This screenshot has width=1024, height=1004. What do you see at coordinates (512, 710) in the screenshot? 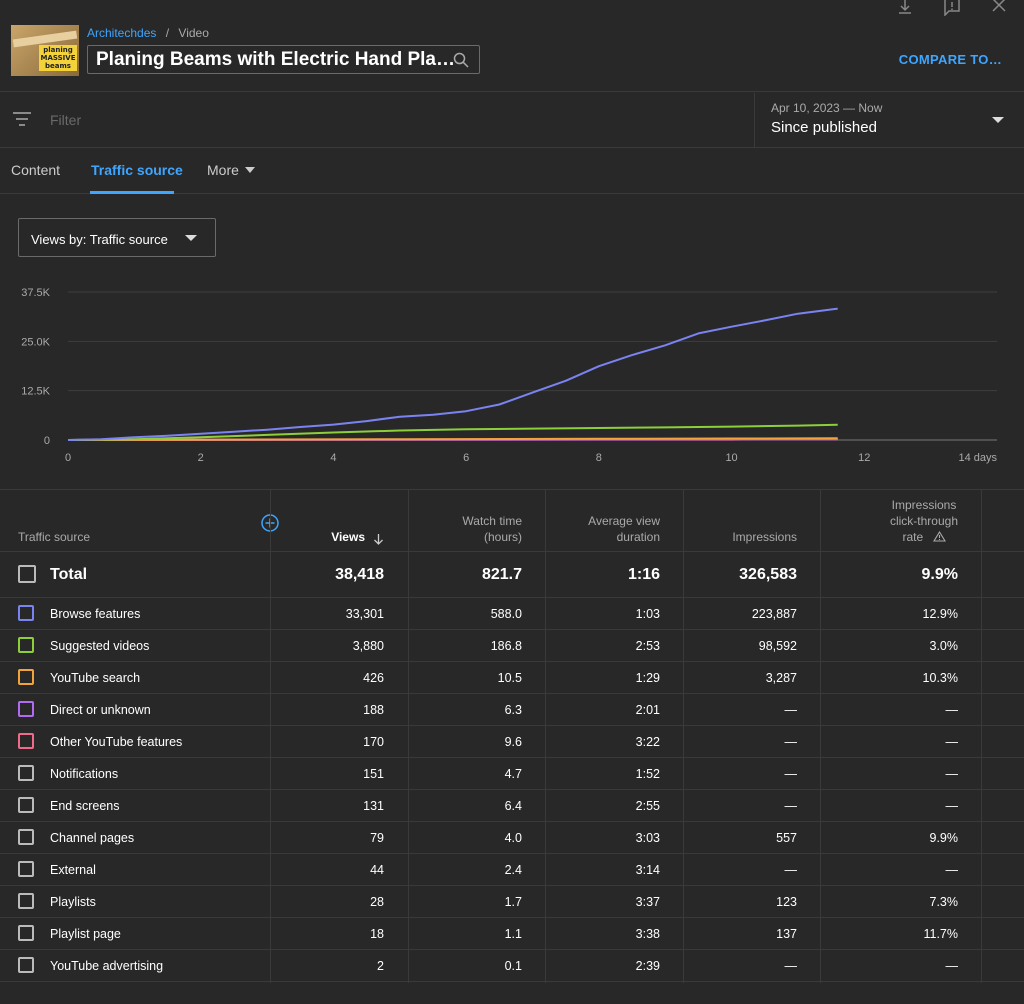
I see `table-row: Direct or unknown 188 6.3 2:01 — —` at bounding box center [512, 710].